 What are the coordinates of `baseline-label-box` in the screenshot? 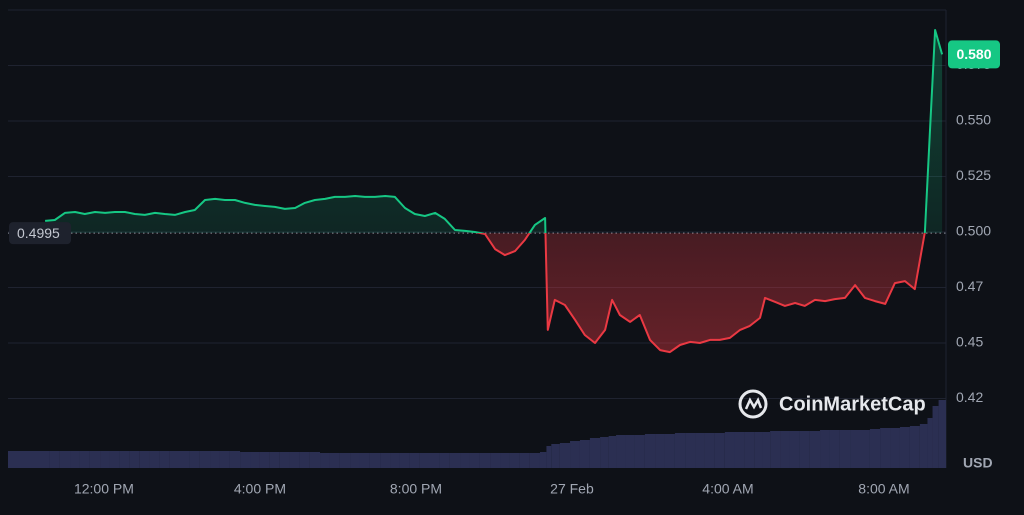 It's located at (40, 233).